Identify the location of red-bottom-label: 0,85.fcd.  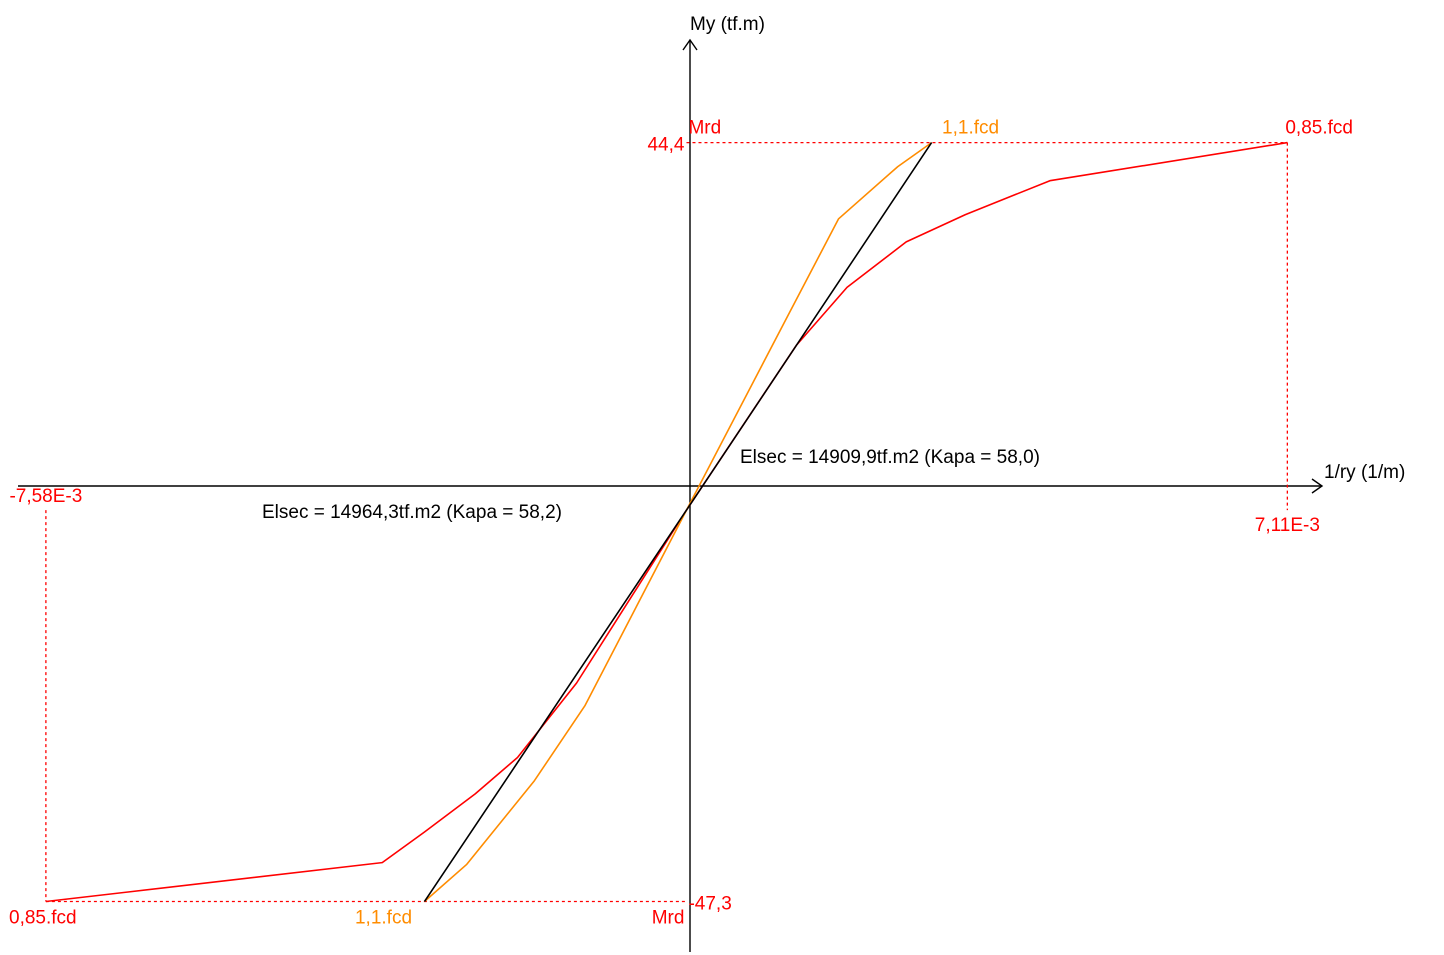
(43, 918).